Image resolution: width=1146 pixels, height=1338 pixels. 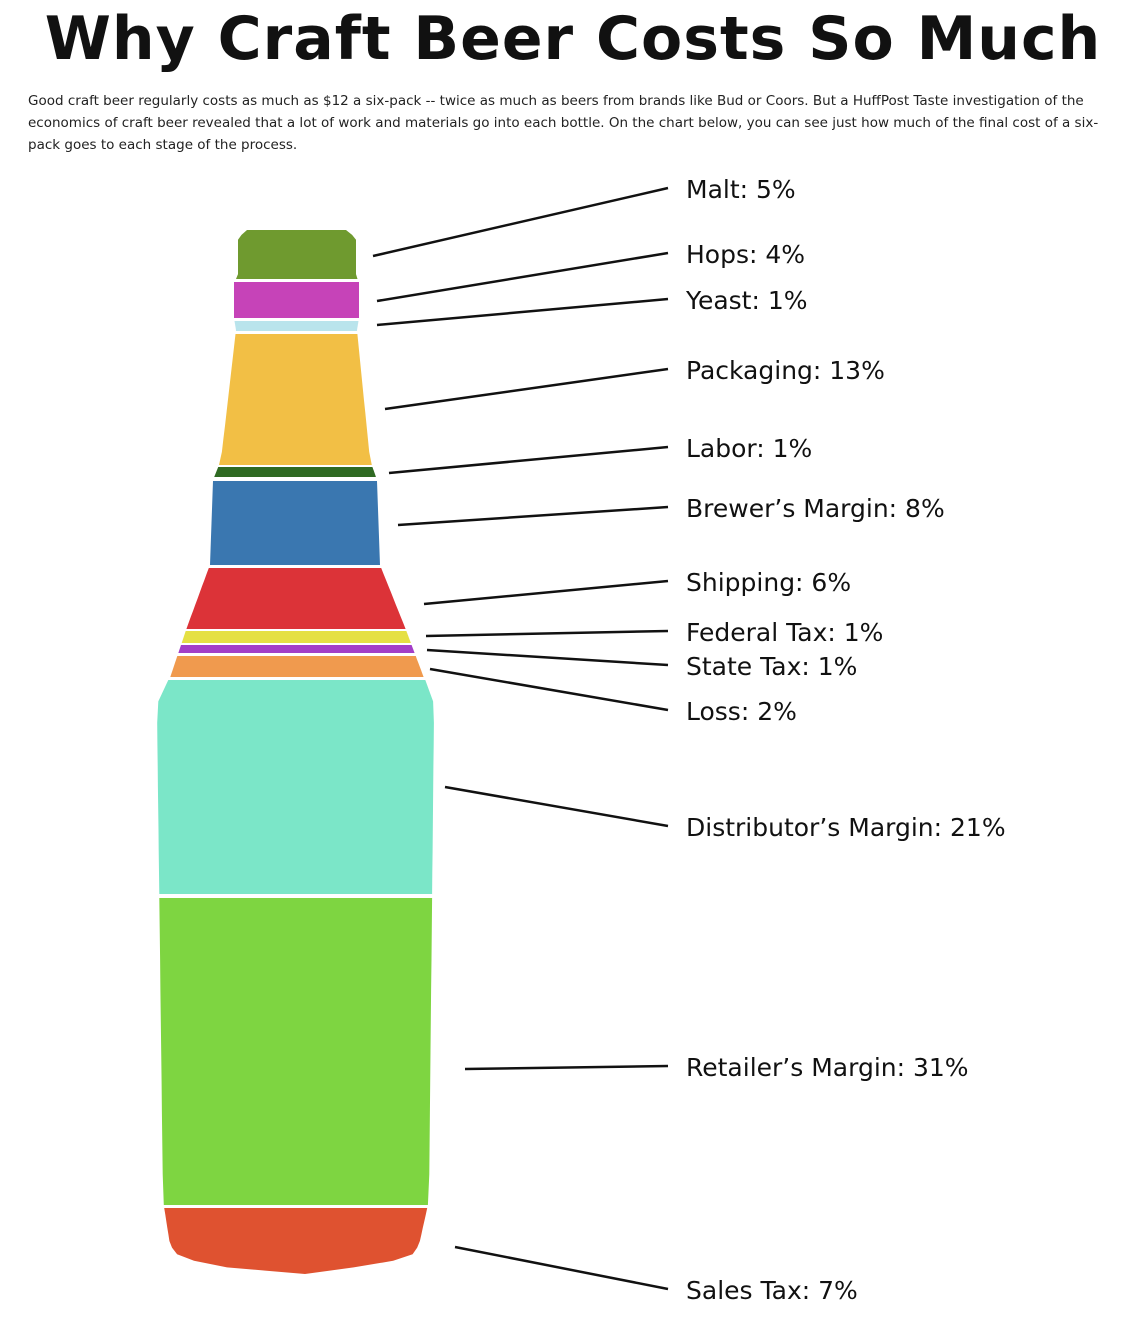 I want to click on data-label: Hops: 4%, so click(x=745, y=254).